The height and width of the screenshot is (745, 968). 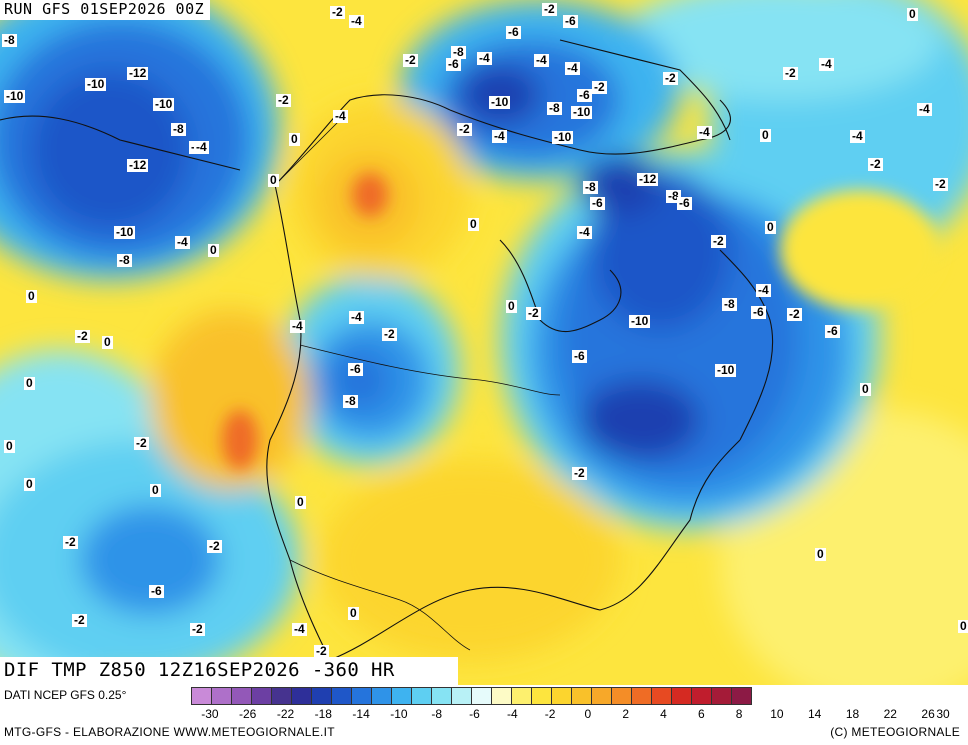 What do you see at coordinates (437, 714) in the screenshot?
I see `color-scale-tick-label: -8` at bounding box center [437, 714].